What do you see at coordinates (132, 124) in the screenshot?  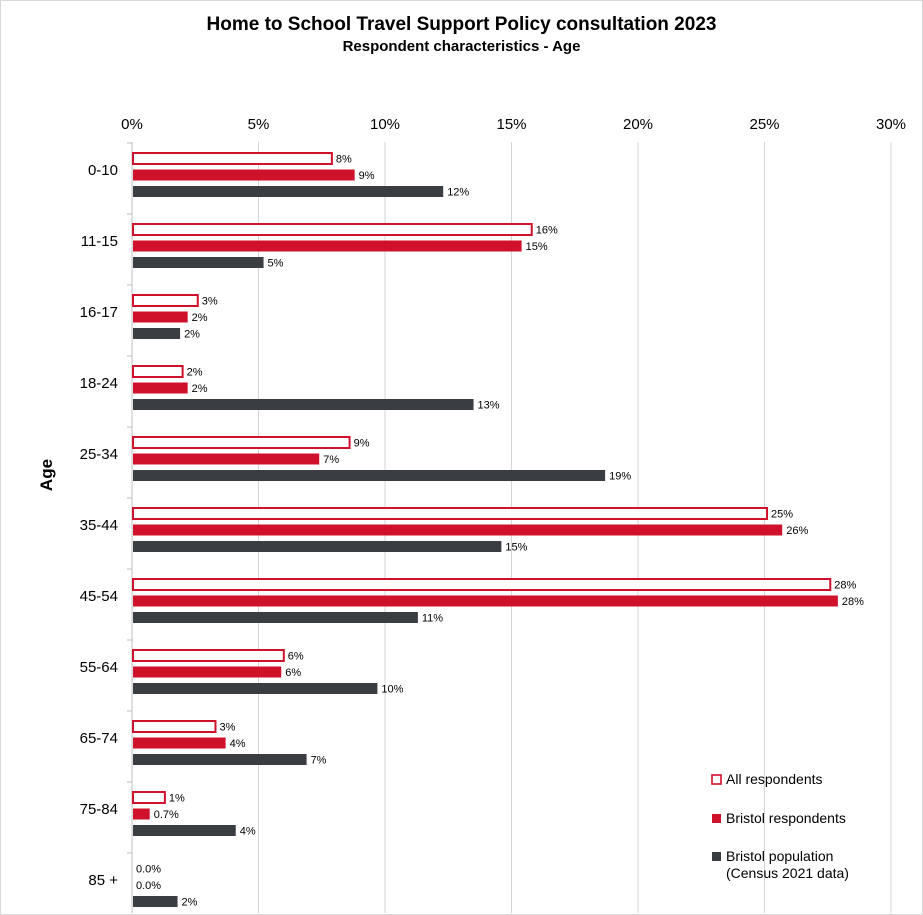 I see `x-tick-label: 0%` at bounding box center [132, 124].